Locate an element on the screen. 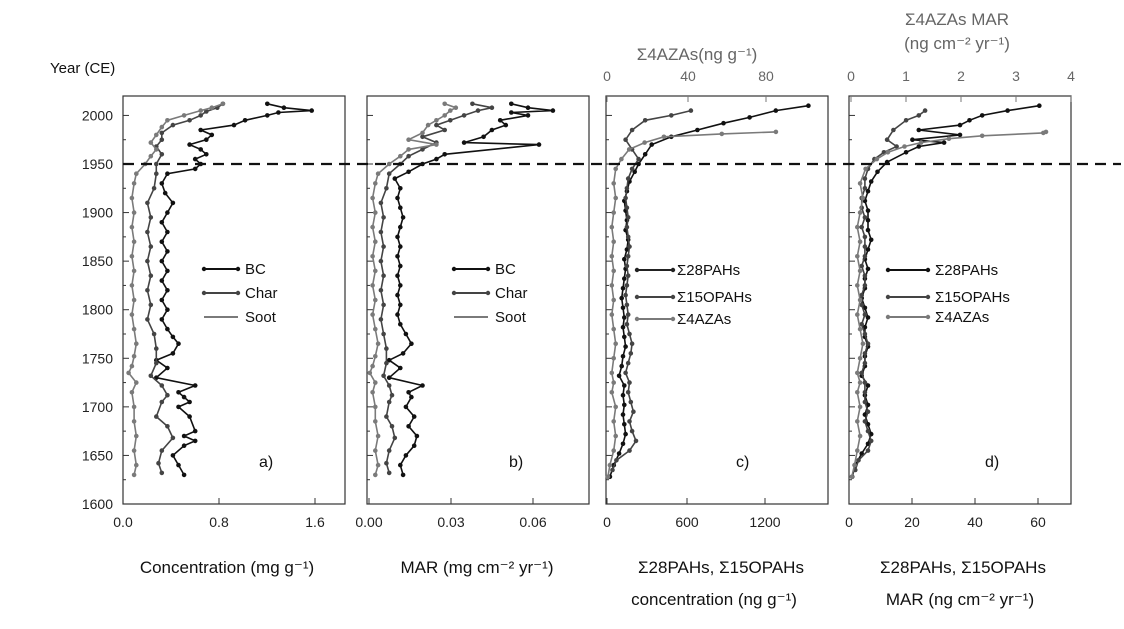  panel-b-letter: b) is located at coordinates (516, 462).